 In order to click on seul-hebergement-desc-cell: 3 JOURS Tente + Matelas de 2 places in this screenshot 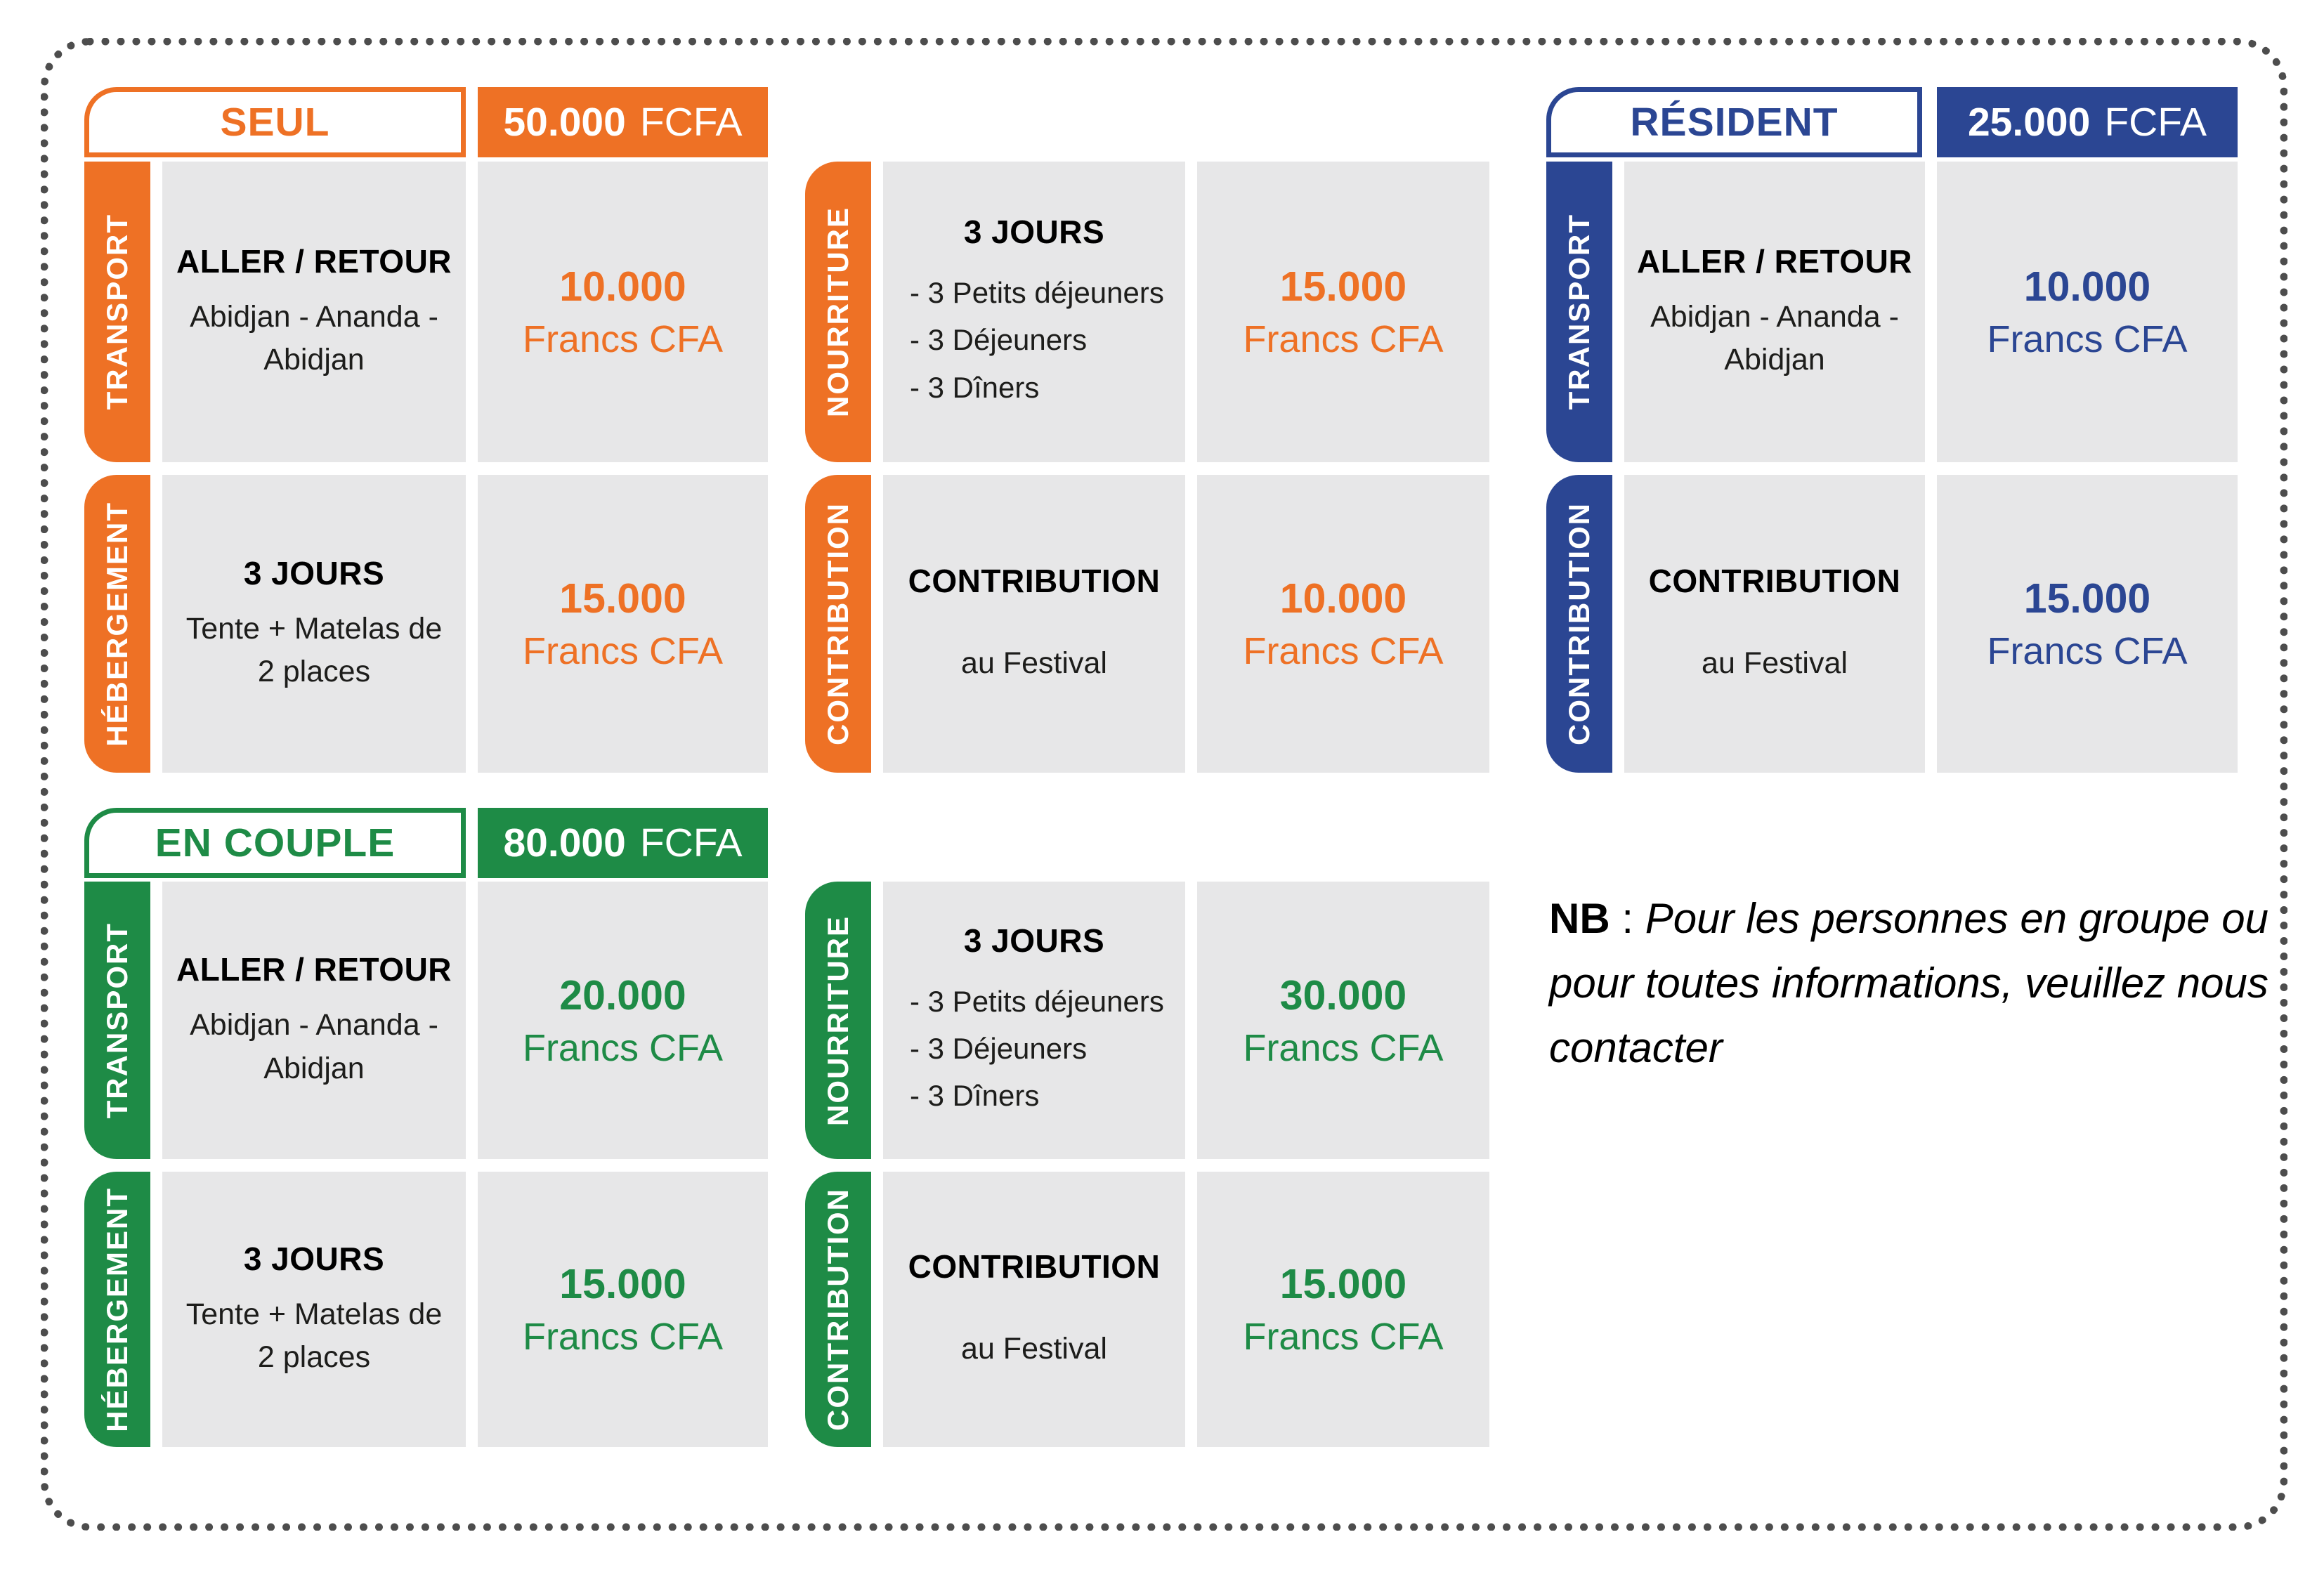, I will do `click(314, 624)`.